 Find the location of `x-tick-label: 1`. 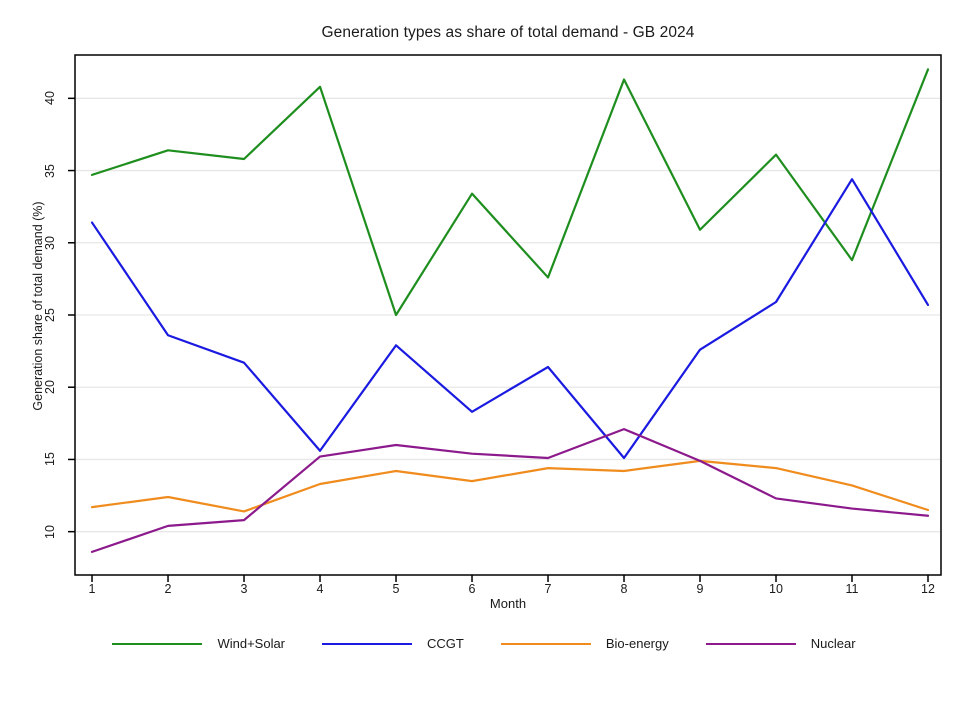

x-tick-label: 1 is located at coordinates (92, 589).